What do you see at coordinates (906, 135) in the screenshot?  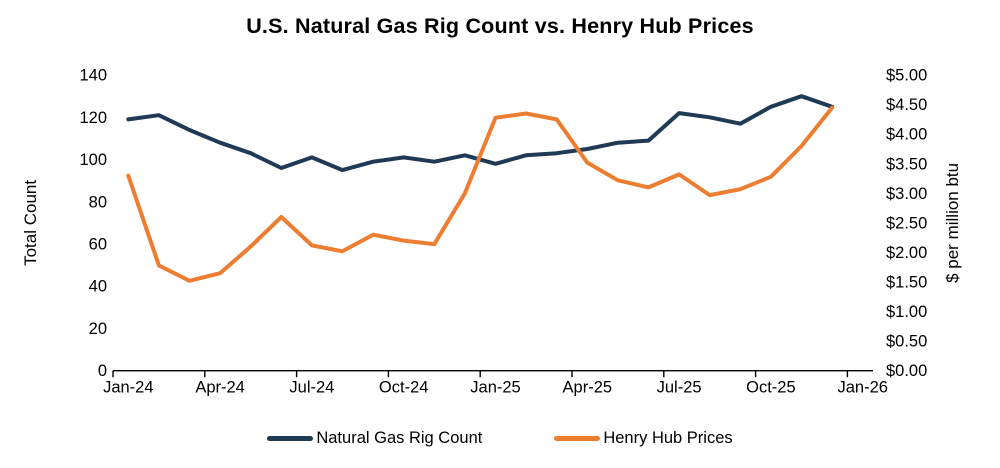 I see `right-tick-label: $4.00` at bounding box center [906, 135].